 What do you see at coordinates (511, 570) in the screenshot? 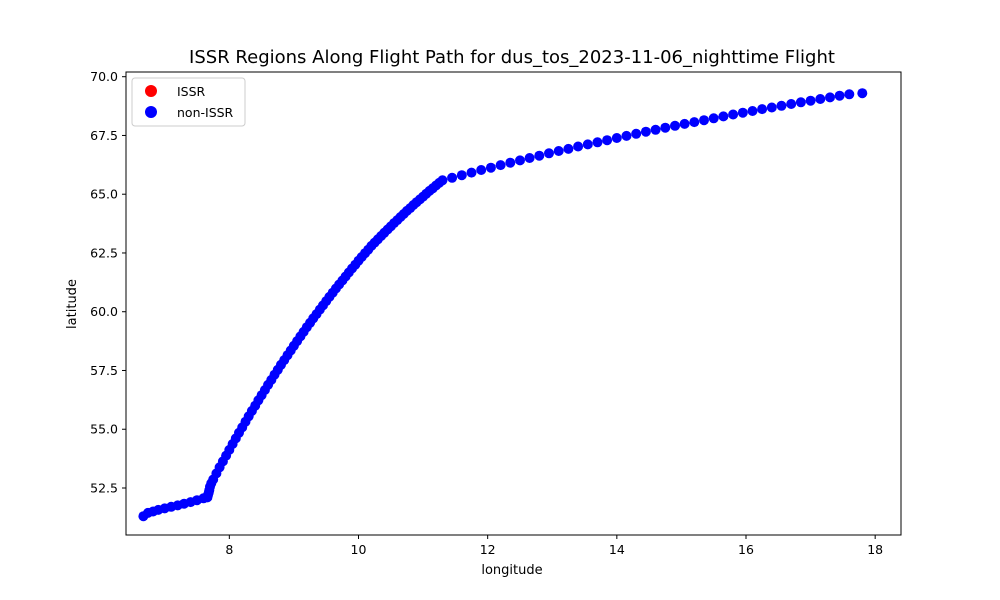
I see `x-axis-label: longitude` at bounding box center [511, 570].